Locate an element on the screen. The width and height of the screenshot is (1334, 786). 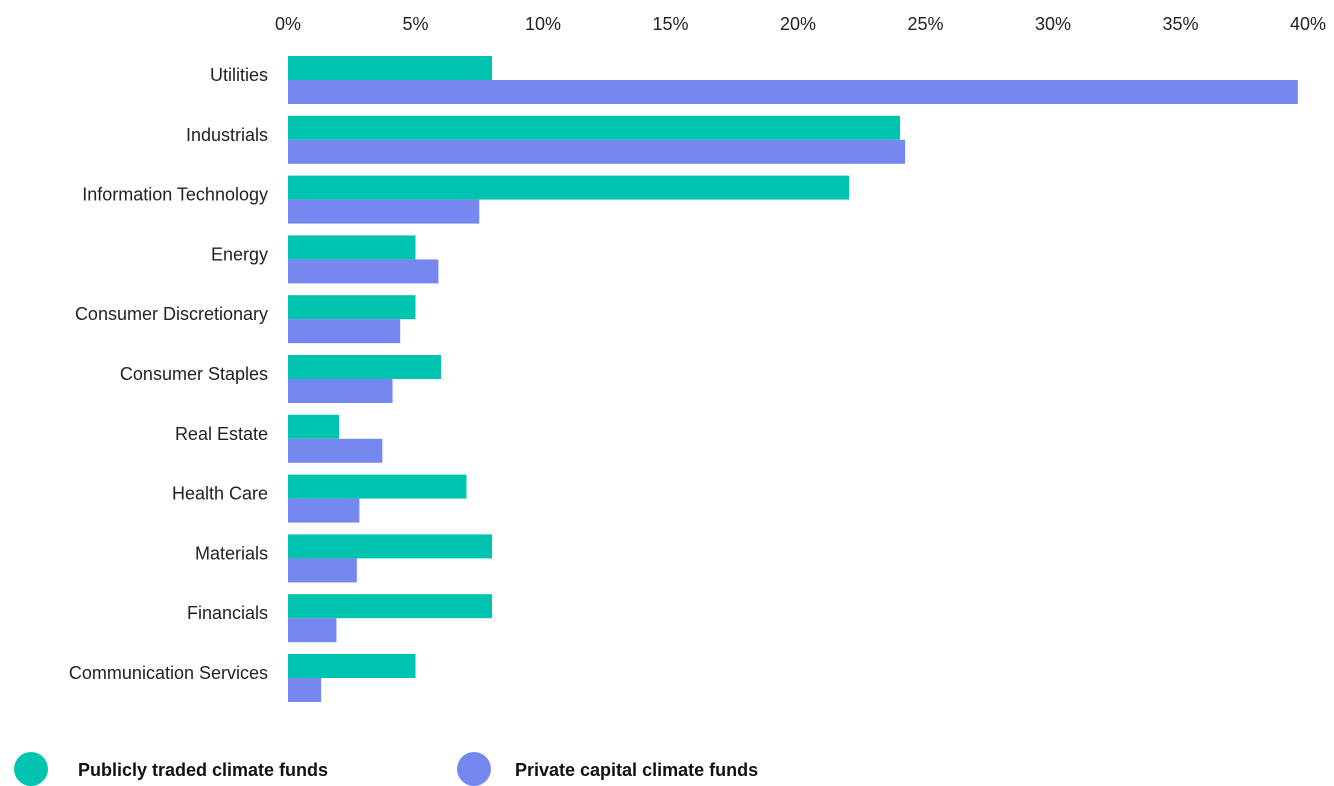
category-label: Communication Services is located at coordinates (168, 673).